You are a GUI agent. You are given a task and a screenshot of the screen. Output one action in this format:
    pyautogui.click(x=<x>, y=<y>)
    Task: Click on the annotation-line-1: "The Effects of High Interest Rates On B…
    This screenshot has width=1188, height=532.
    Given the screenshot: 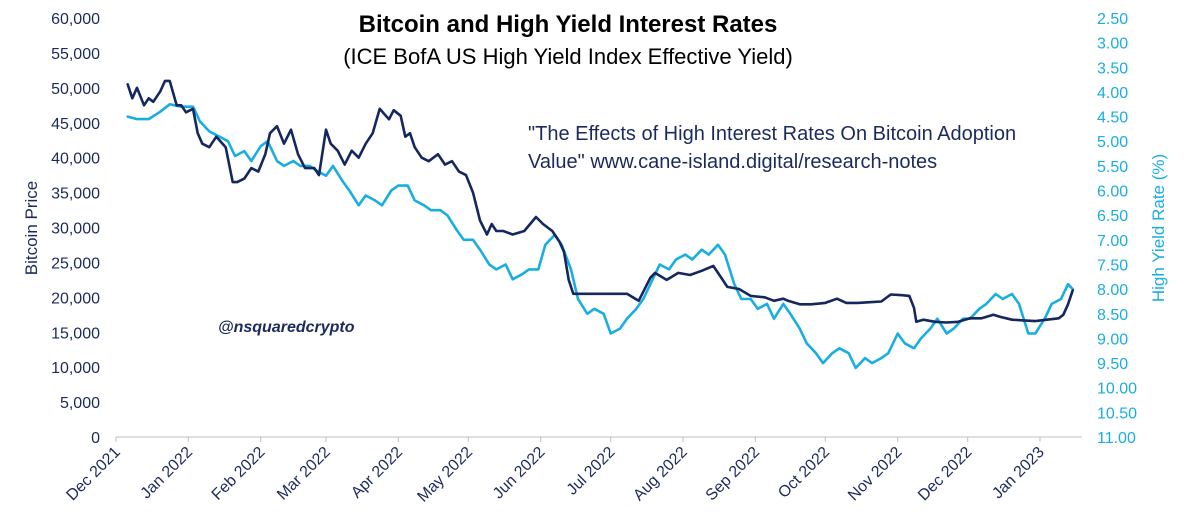 What is the action you would take?
    pyautogui.click(x=772, y=134)
    